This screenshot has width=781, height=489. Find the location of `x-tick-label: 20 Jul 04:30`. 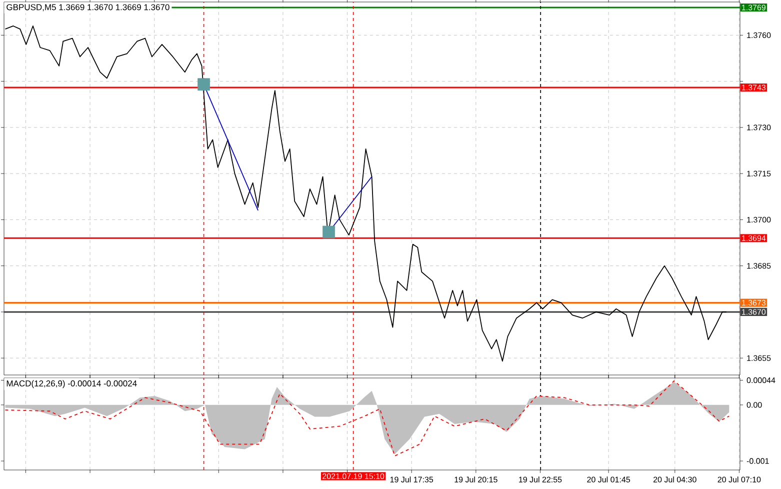

x-tick-label: 20 Jul 04:30 is located at coordinates (675, 479).